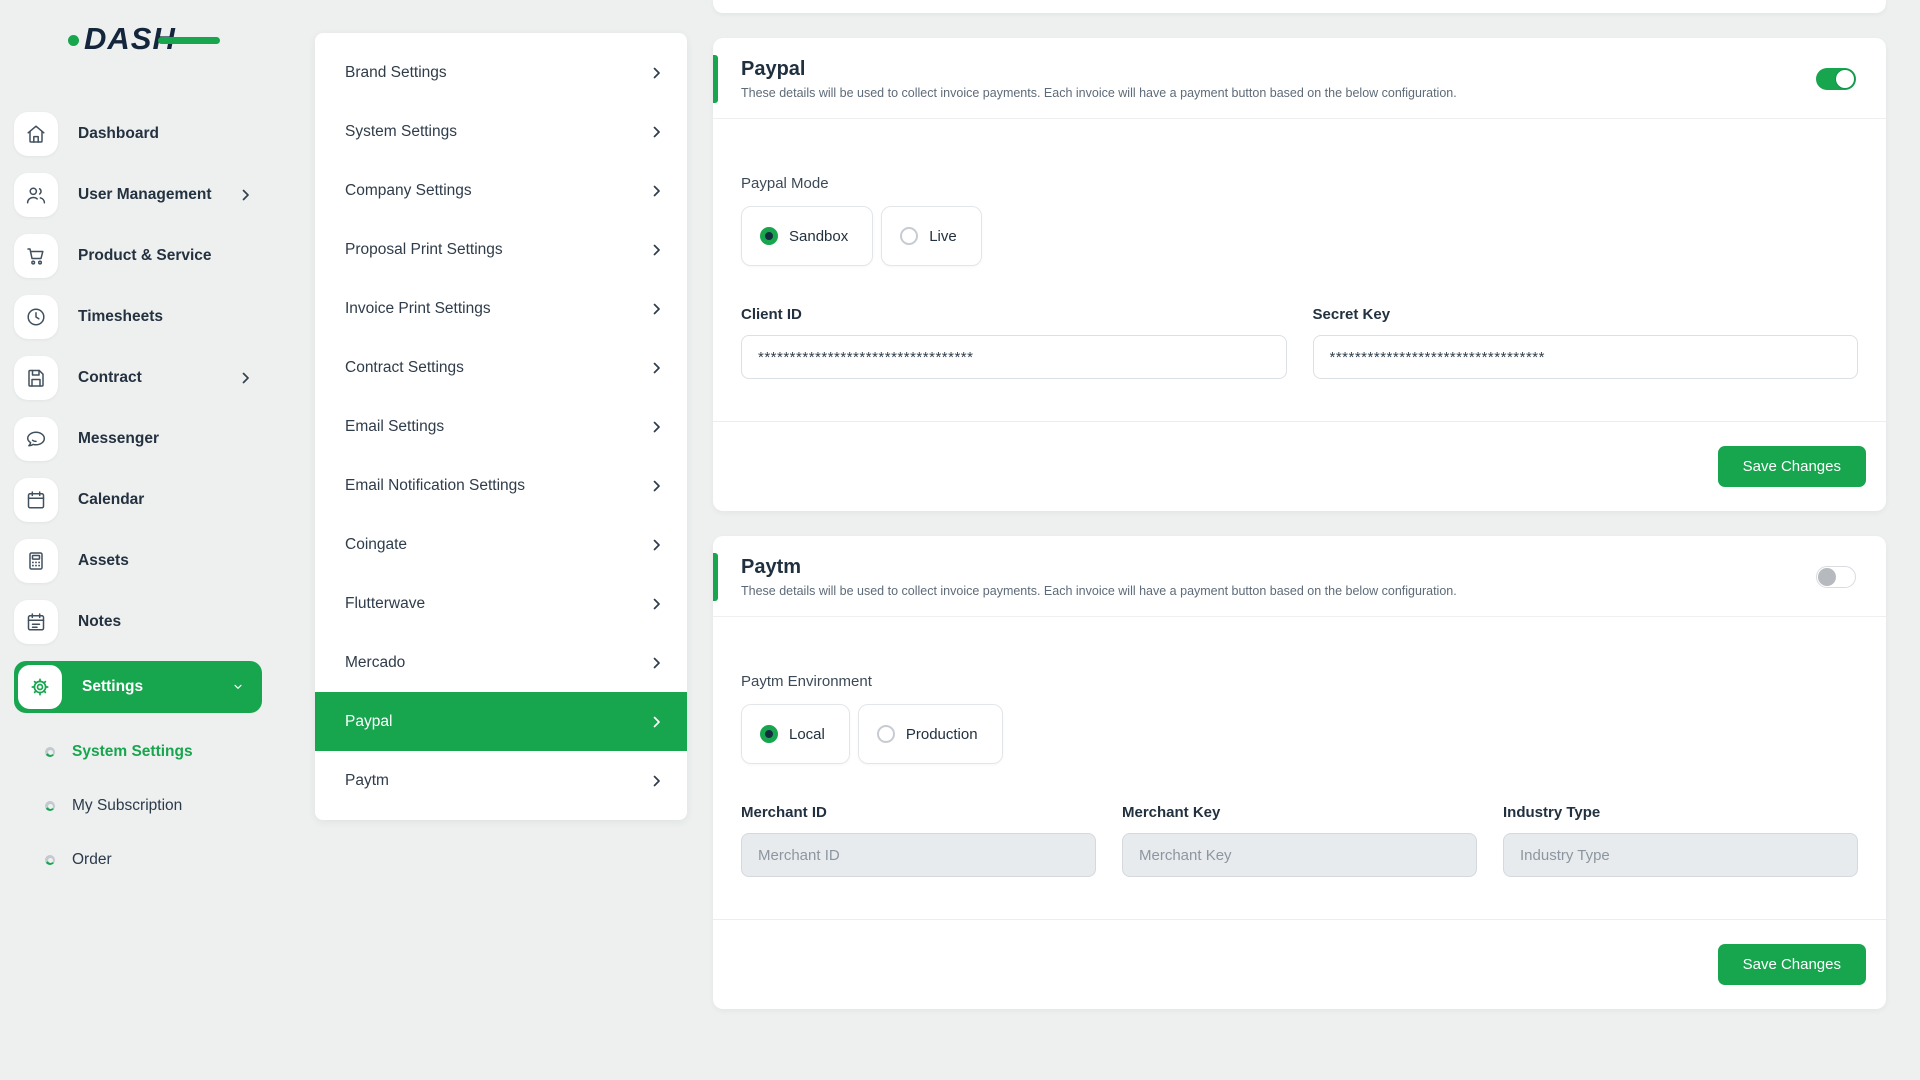 Image resolution: width=1920 pixels, height=1080 pixels. Describe the element at coordinates (501, 308) in the screenshot. I see `menu-item-invoice-print-settings: Invoice Print Settings` at that location.